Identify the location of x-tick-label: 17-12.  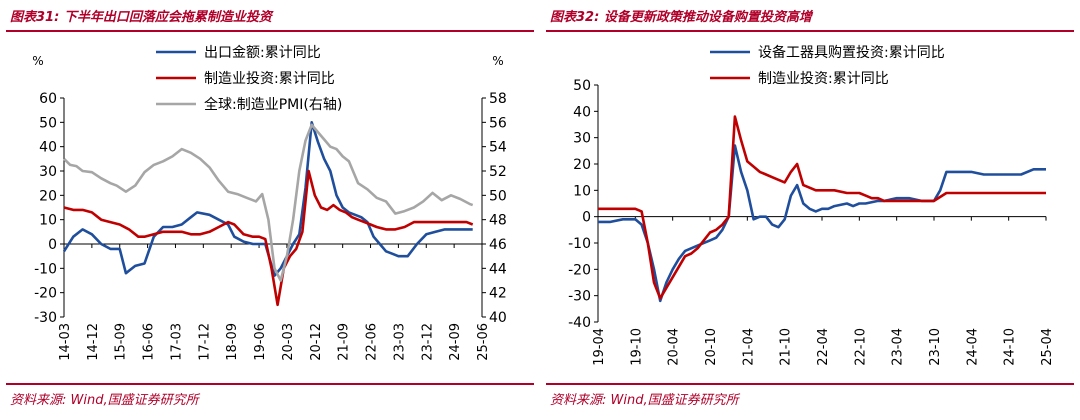
(204, 342).